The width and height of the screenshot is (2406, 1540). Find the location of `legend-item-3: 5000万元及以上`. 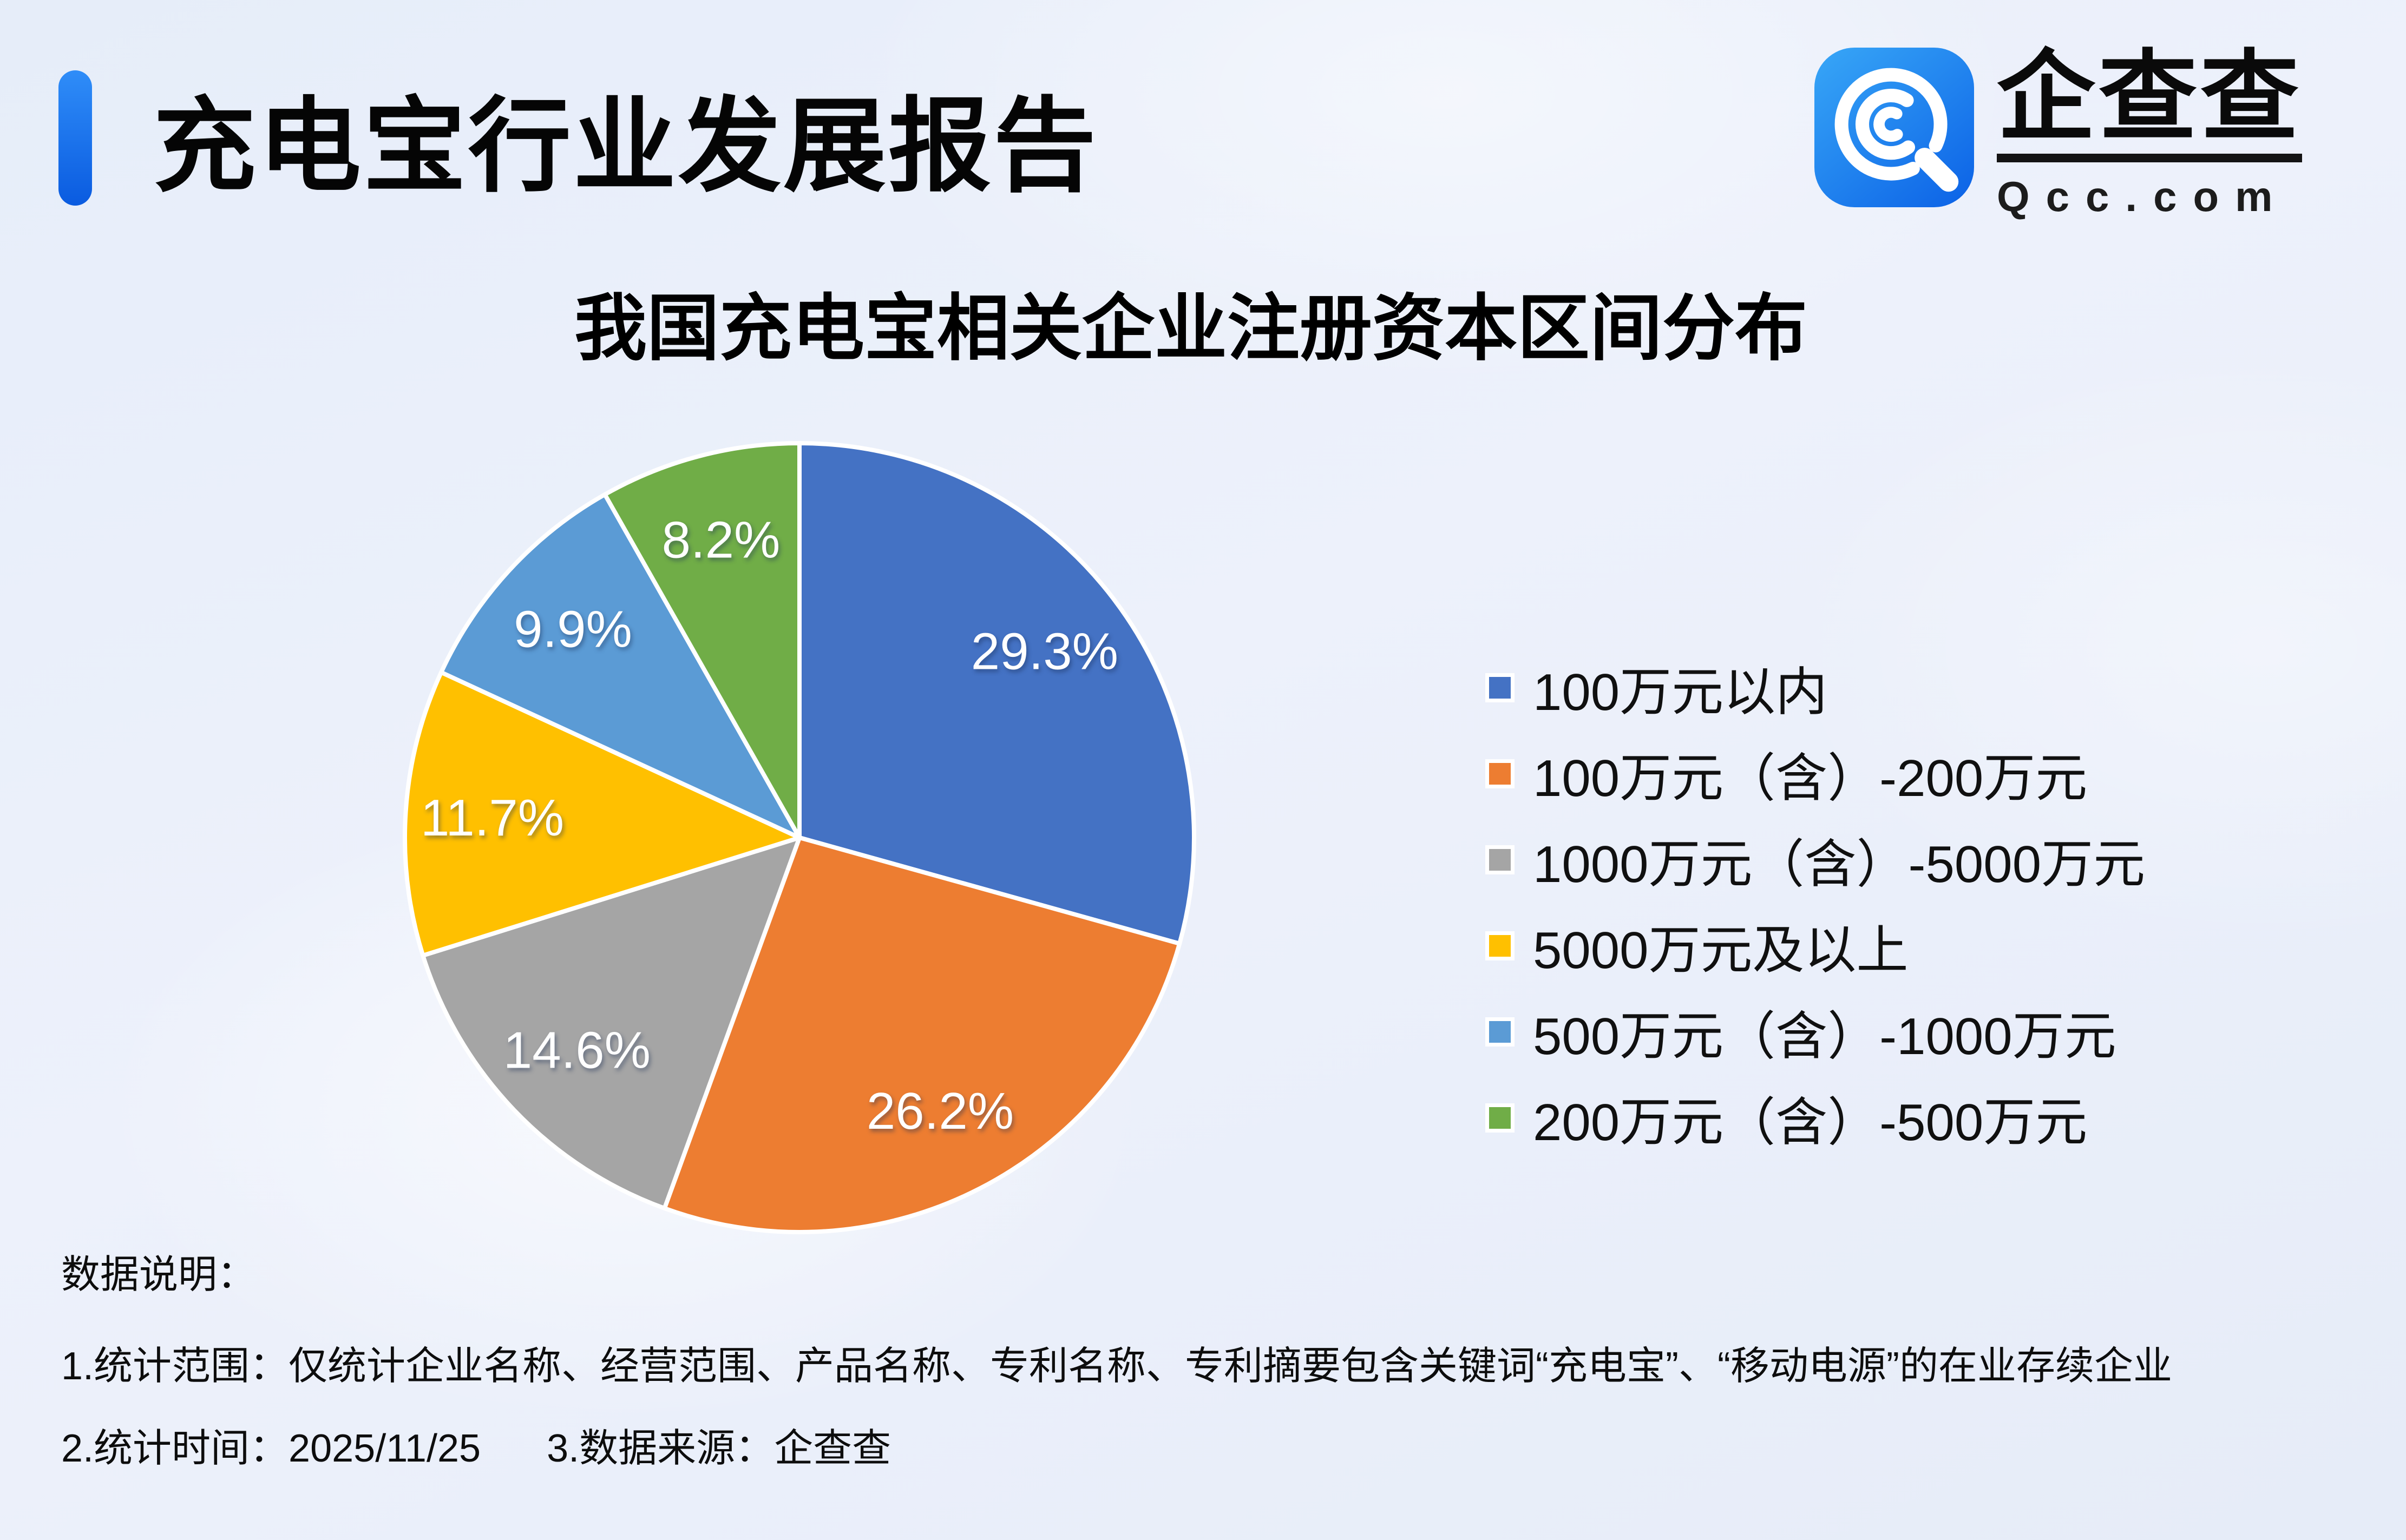

legend-item-3: 5000万元及以上 is located at coordinates (1815, 946).